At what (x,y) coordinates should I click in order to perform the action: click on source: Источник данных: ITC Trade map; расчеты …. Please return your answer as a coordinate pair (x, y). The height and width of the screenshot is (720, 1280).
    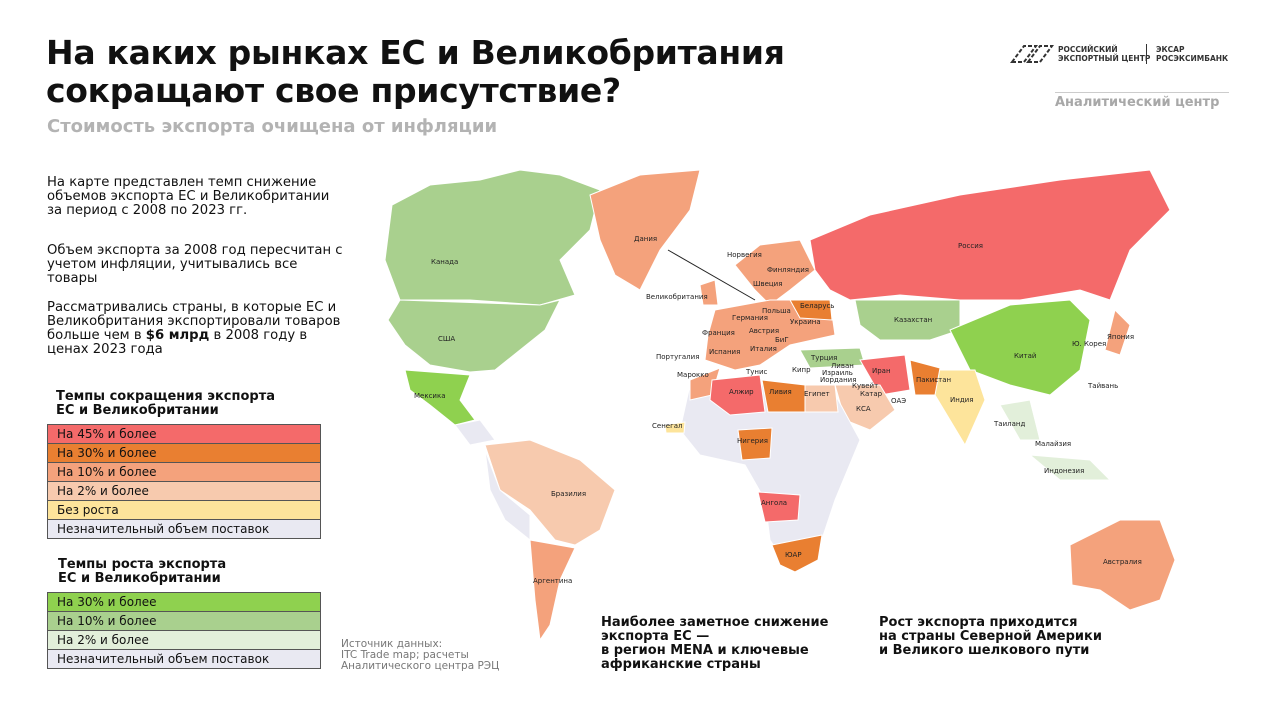
    Looking at the image, I should click on (420, 655).